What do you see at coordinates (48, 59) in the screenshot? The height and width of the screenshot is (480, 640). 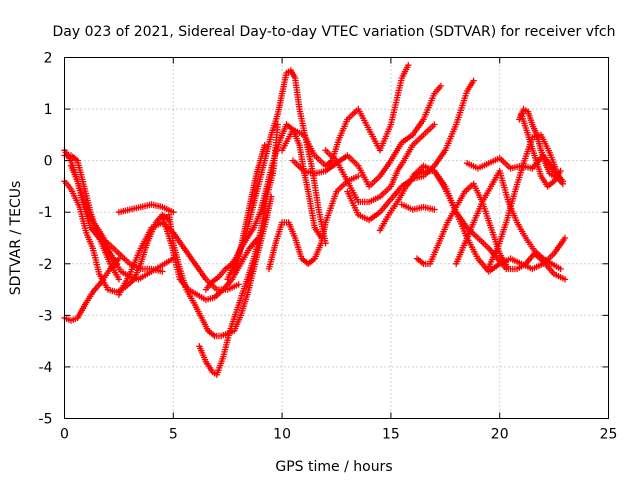 I see `y-tick-label: 2` at bounding box center [48, 59].